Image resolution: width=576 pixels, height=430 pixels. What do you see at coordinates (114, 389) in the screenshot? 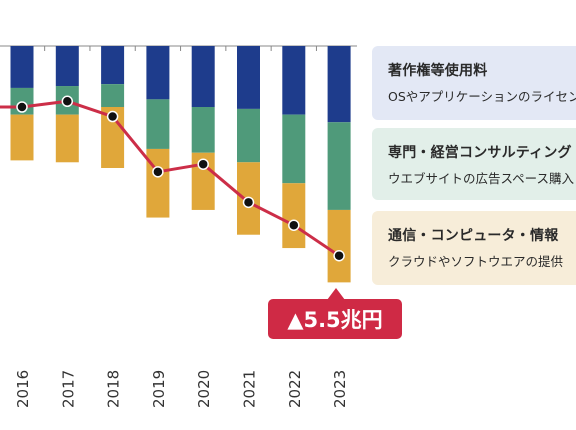
I see `x-tick-label: 2018` at bounding box center [114, 389].